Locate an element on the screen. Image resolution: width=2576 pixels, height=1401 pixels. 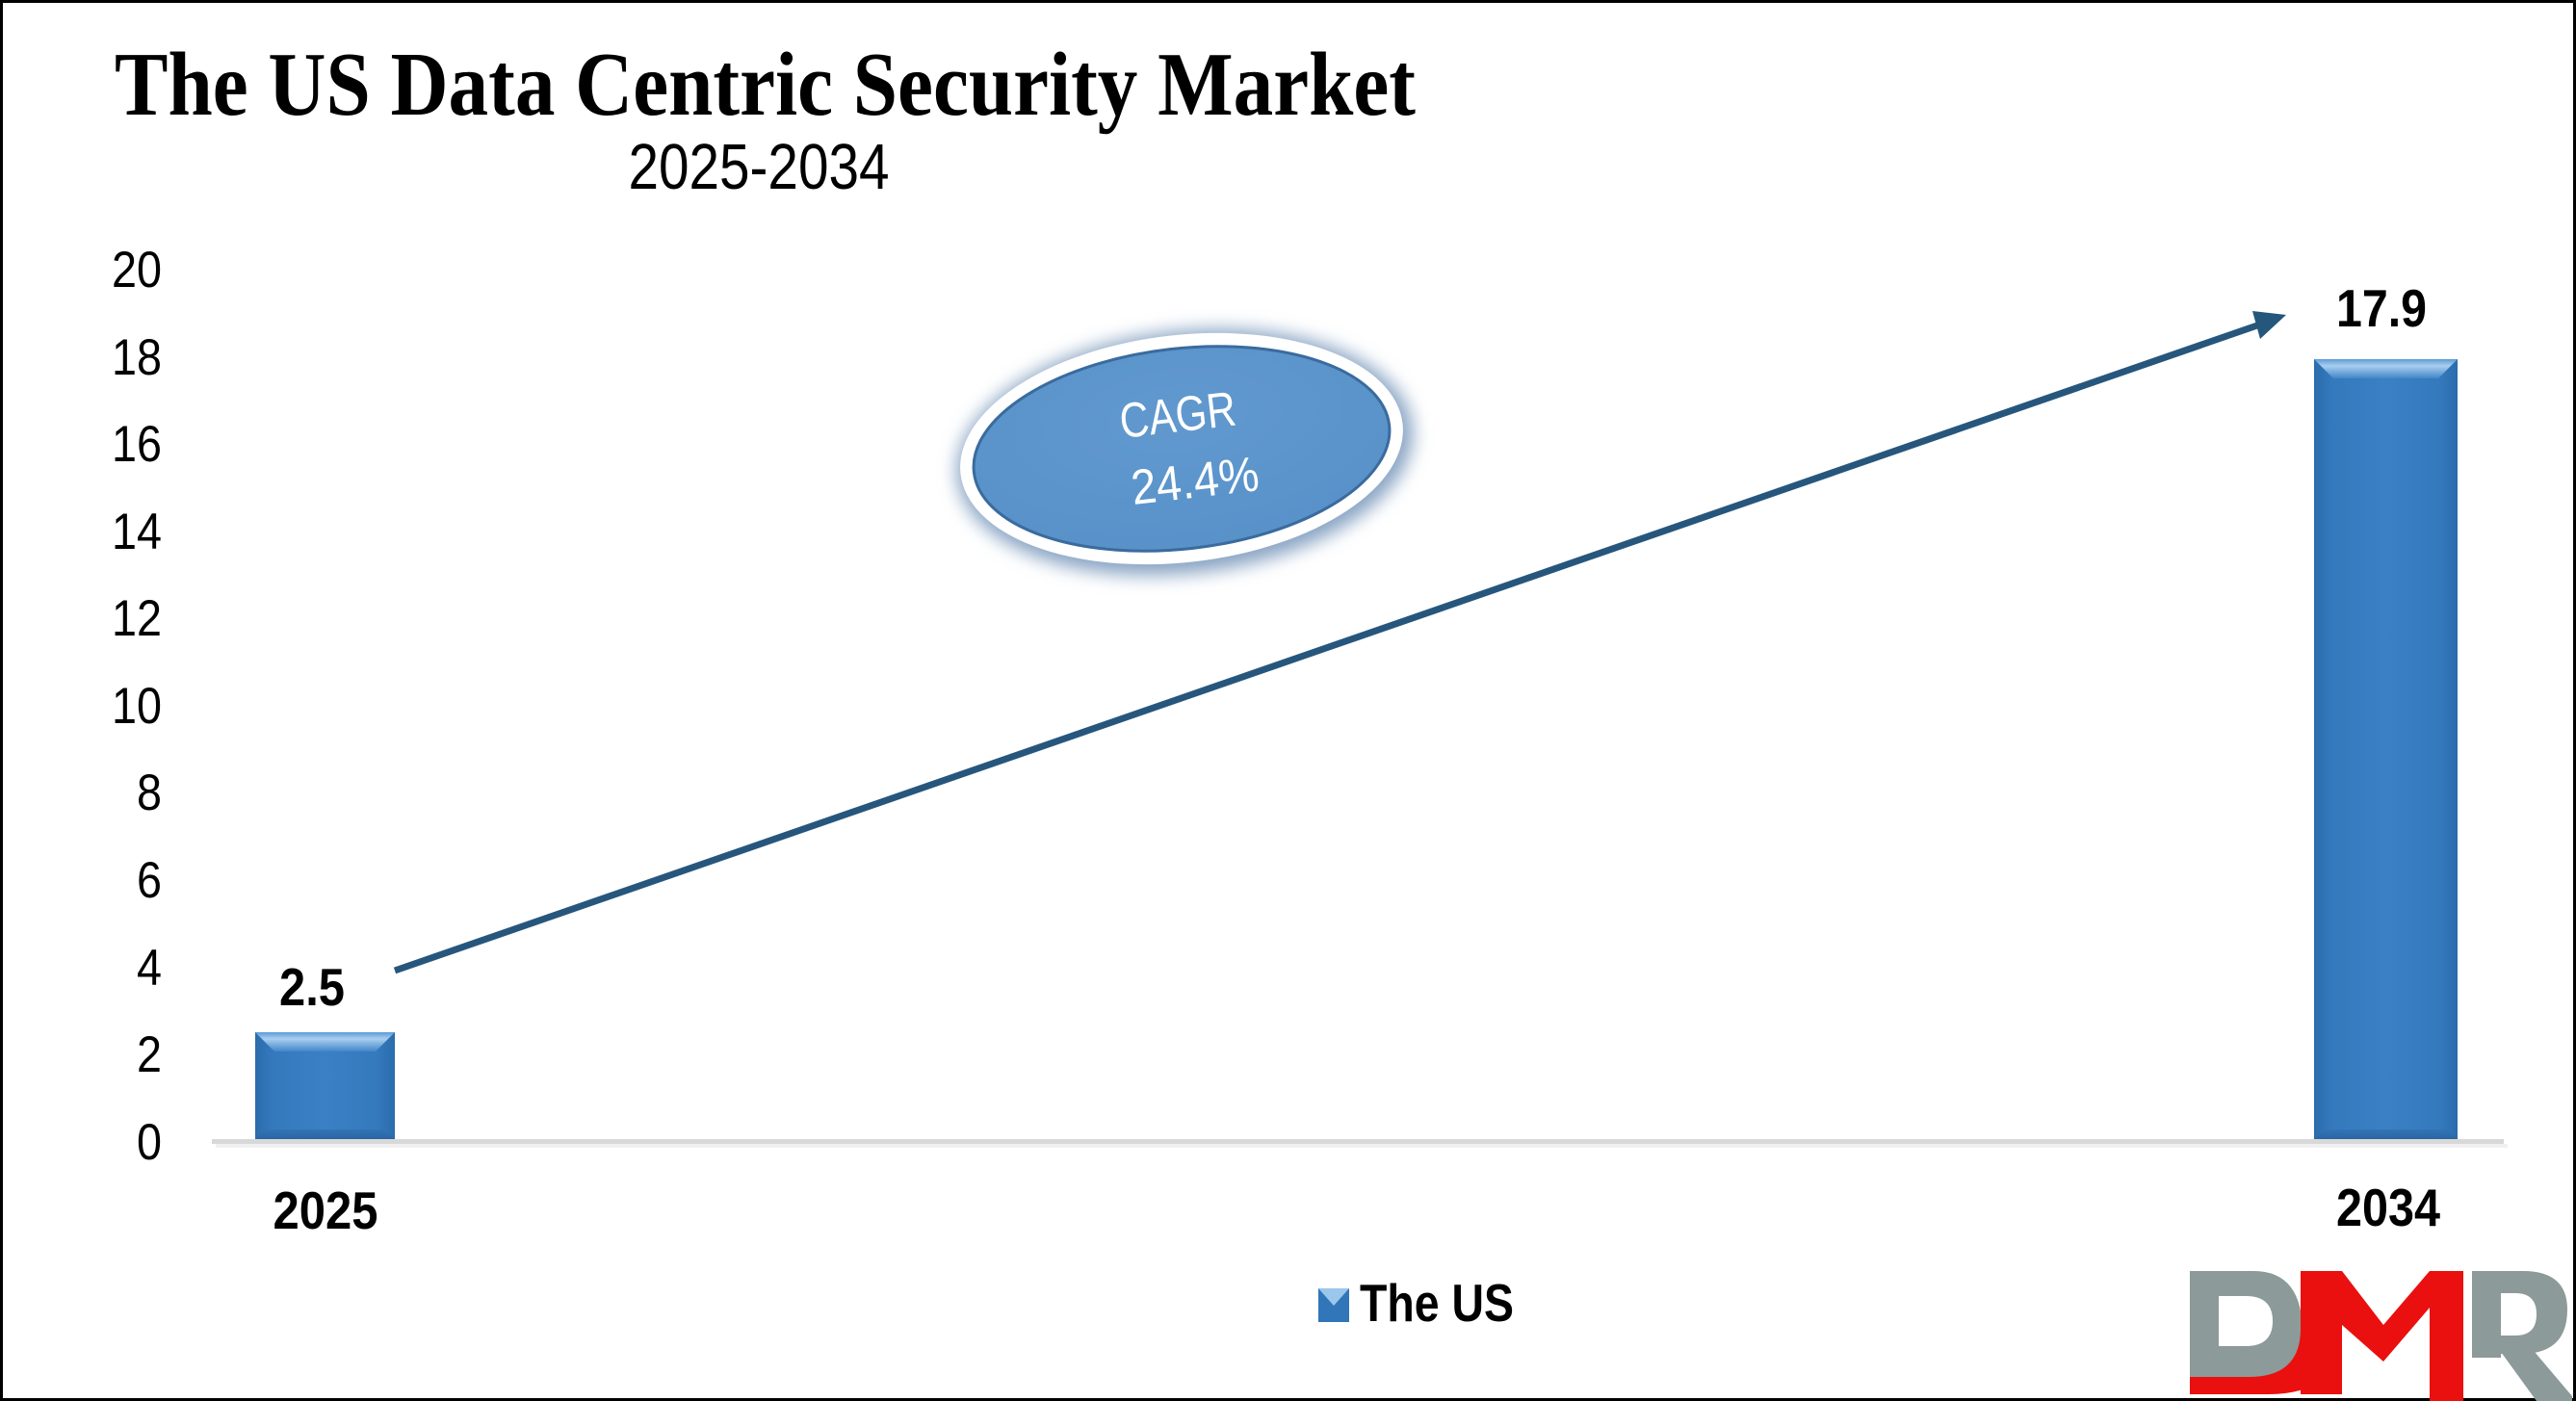
svg-text: 2.5 is located at coordinates (312, 987).